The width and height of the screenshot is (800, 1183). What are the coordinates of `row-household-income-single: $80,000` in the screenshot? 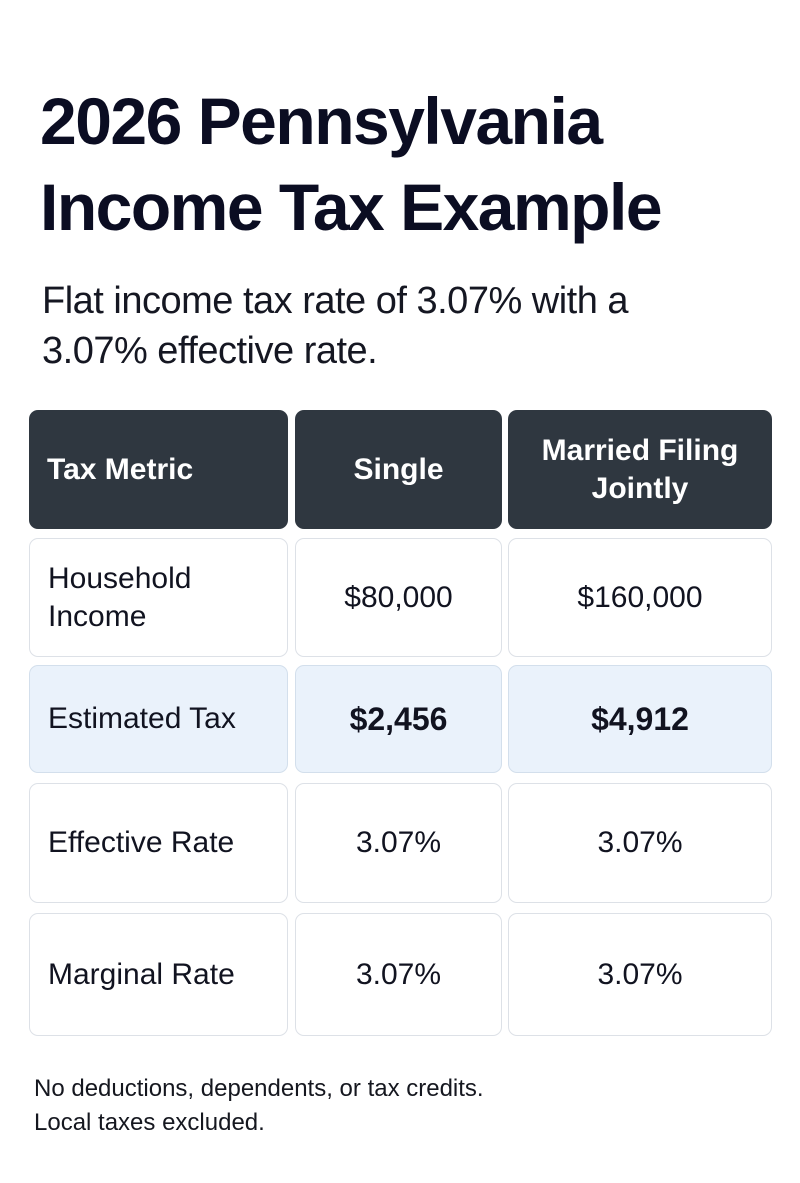 It's located at (398, 597).